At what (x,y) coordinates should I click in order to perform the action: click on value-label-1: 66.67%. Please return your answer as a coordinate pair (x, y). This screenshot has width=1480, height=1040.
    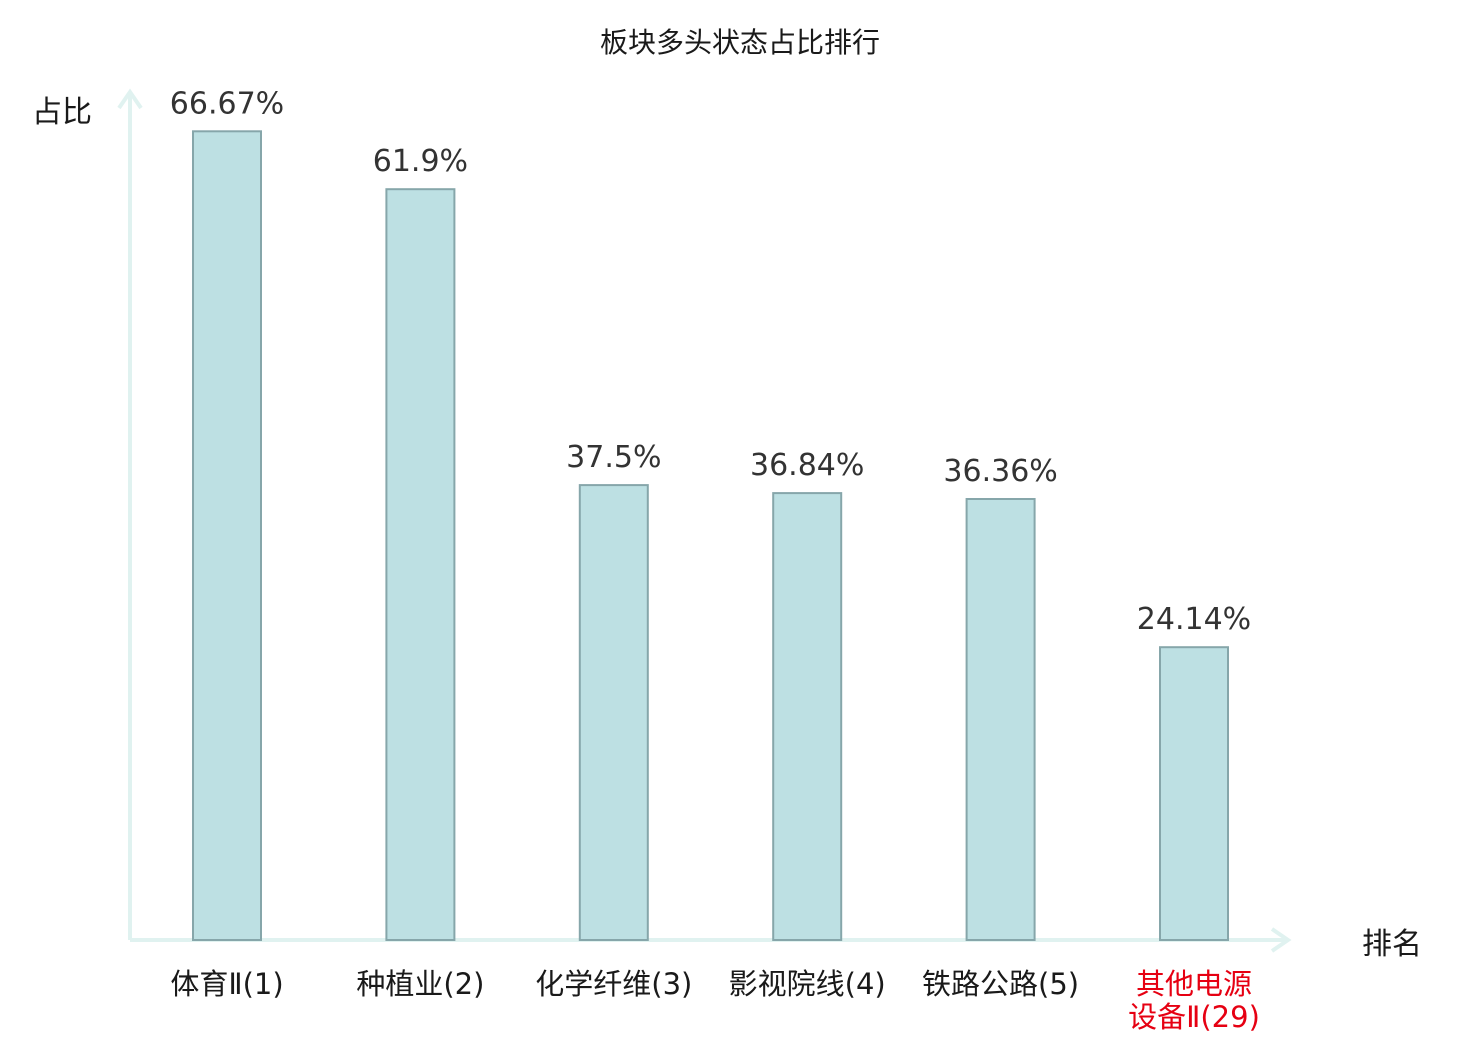
    Looking at the image, I should click on (227, 103).